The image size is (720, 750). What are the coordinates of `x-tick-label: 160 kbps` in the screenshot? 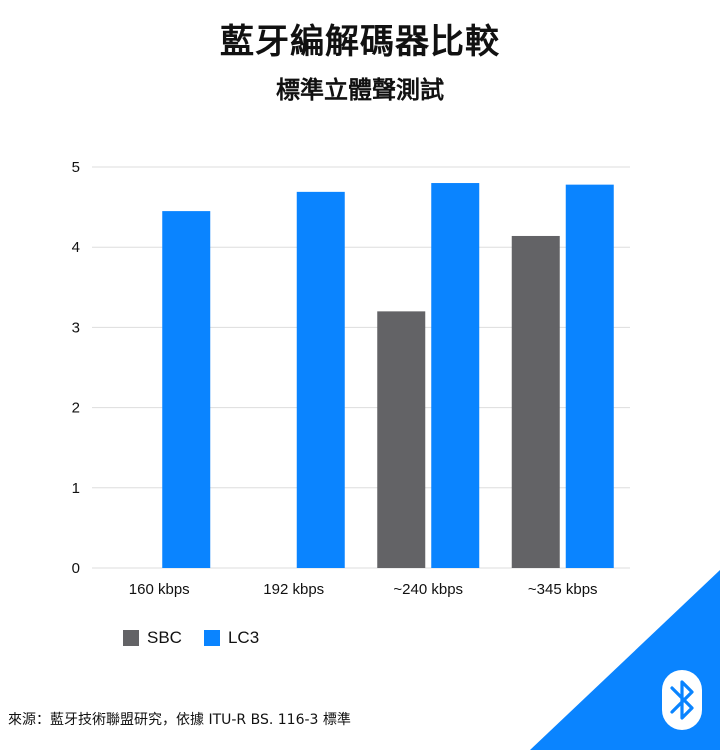 It's located at (159, 589).